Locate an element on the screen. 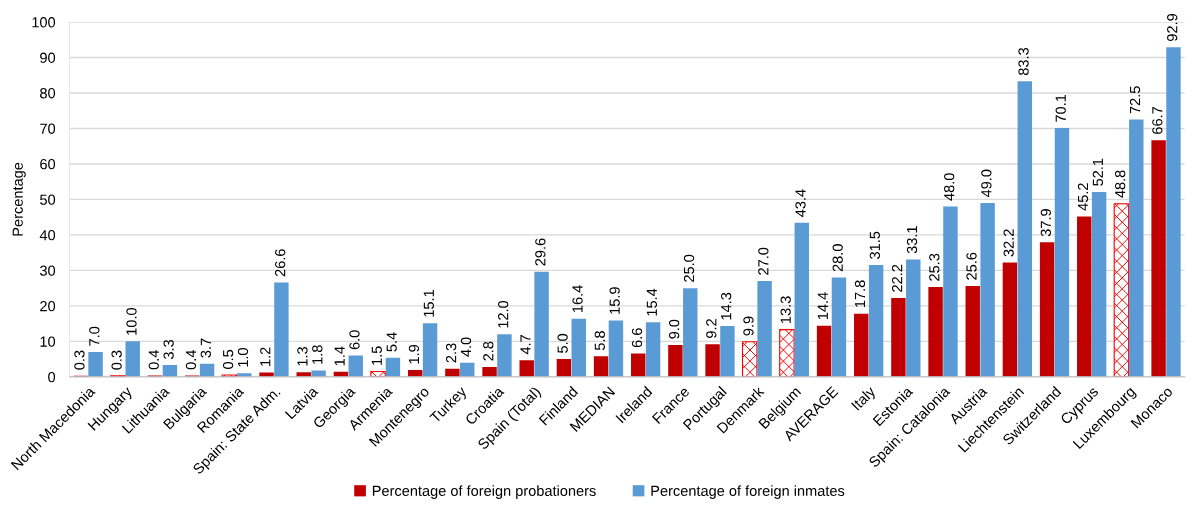 This screenshot has height=512, width=1199. data-label: 15.9 is located at coordinates (614, 300).